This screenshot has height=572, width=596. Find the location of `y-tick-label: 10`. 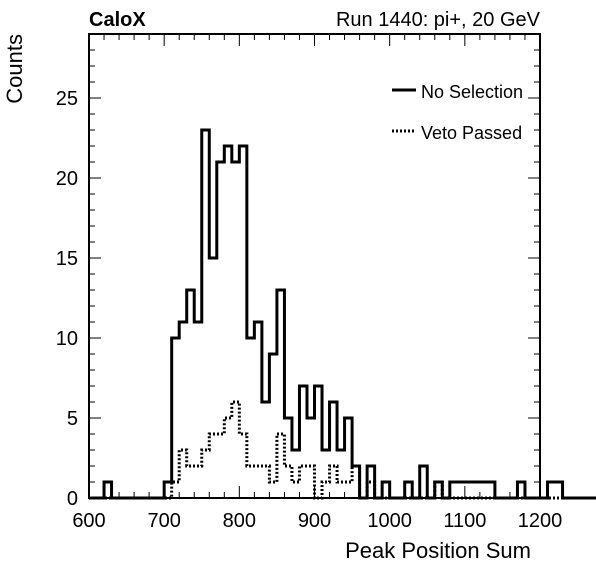

y-tick-label: 10 is located at coordinates (67, 339).